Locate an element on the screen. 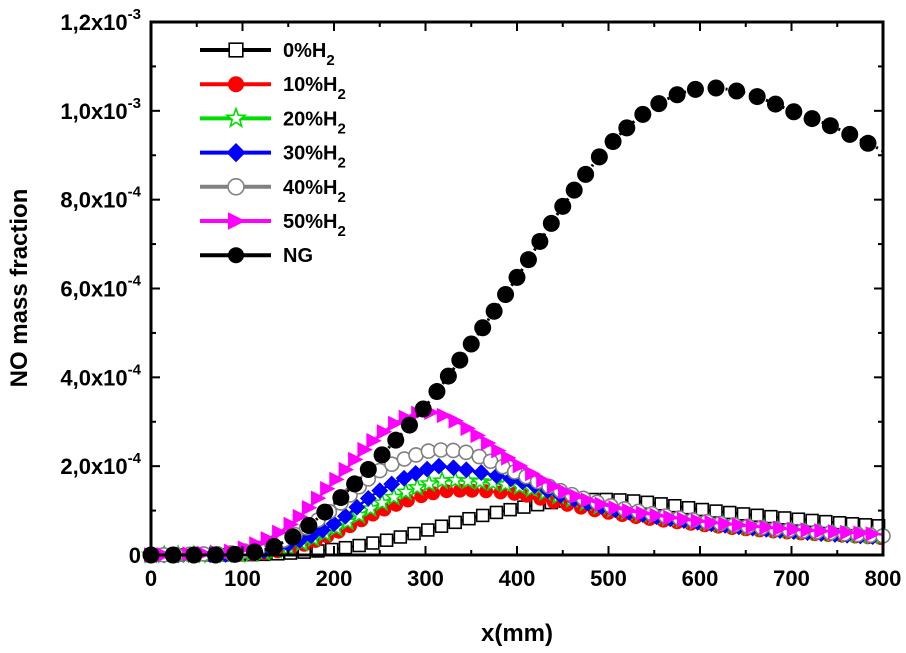 The height and width of the screenshot is (653, 906). legend: 0%H2 10%H2 20%H2 30%H2 40%H2 50%H2 NG is located at coordinates (273, 153).